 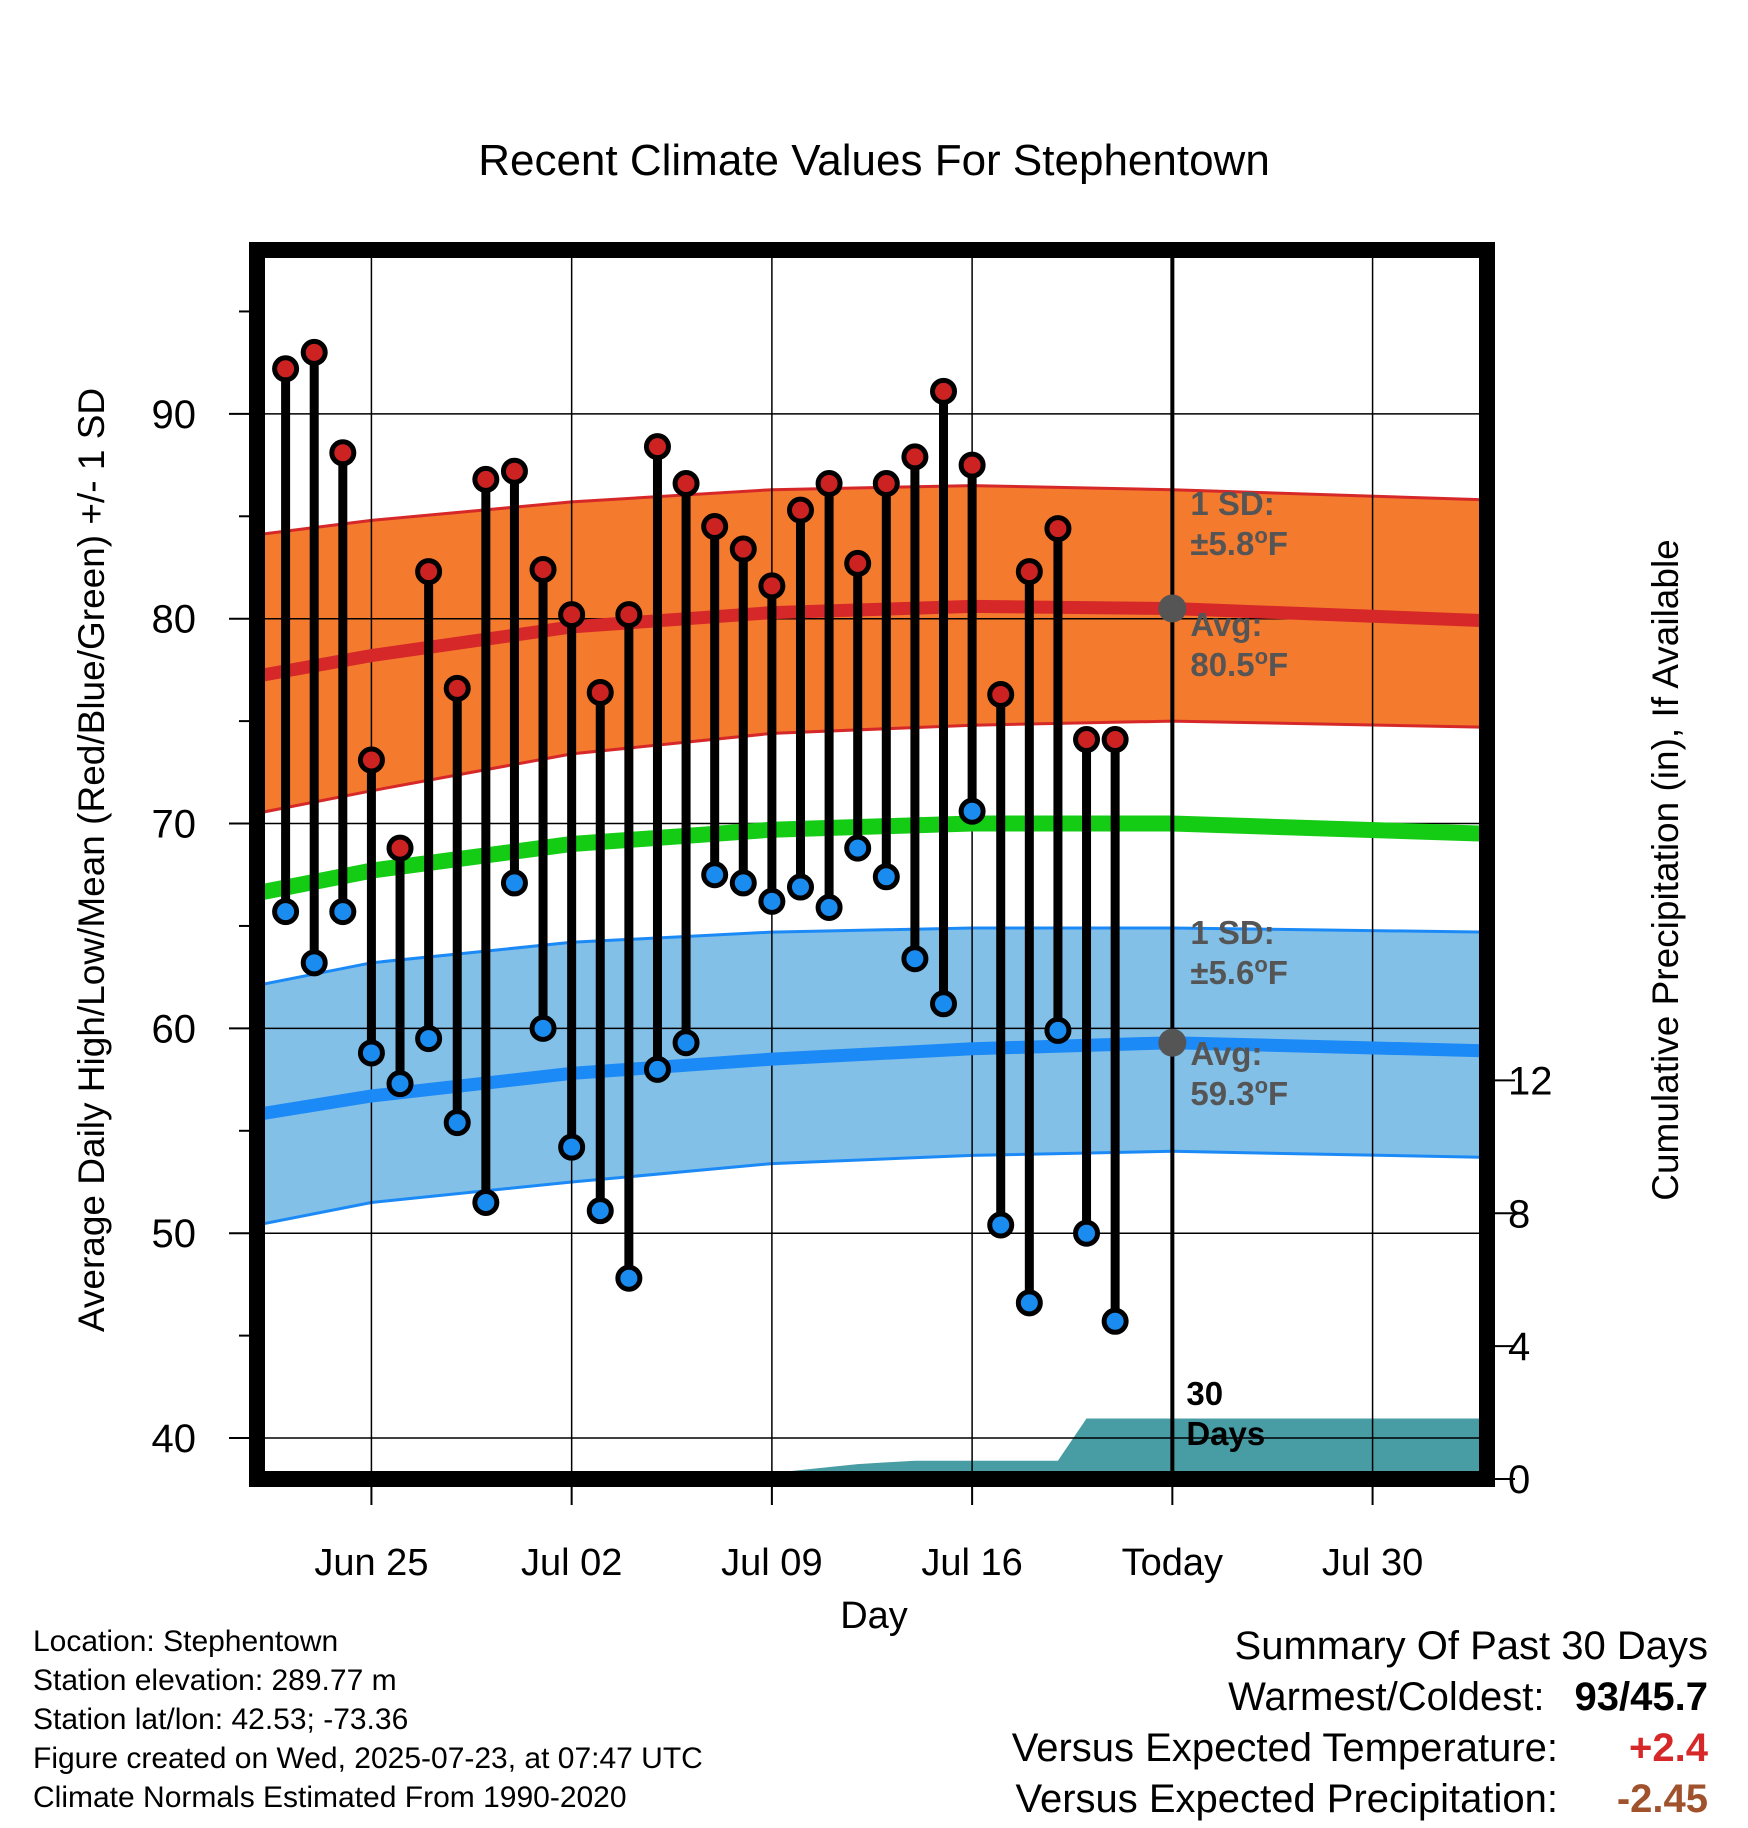 What do you see at coordinates (174, 825) in the screenshot?
I see `y-tick-label: 70` at bounding box center [174, 825].